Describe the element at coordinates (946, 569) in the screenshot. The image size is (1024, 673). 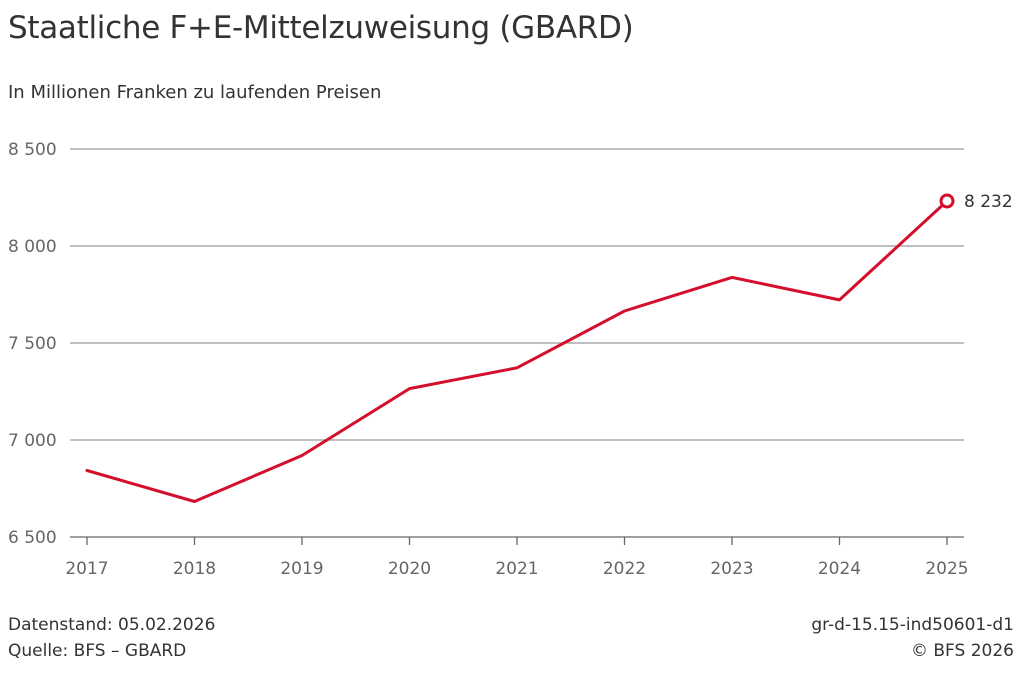
I see `x-tick-label: 2025` at that location.